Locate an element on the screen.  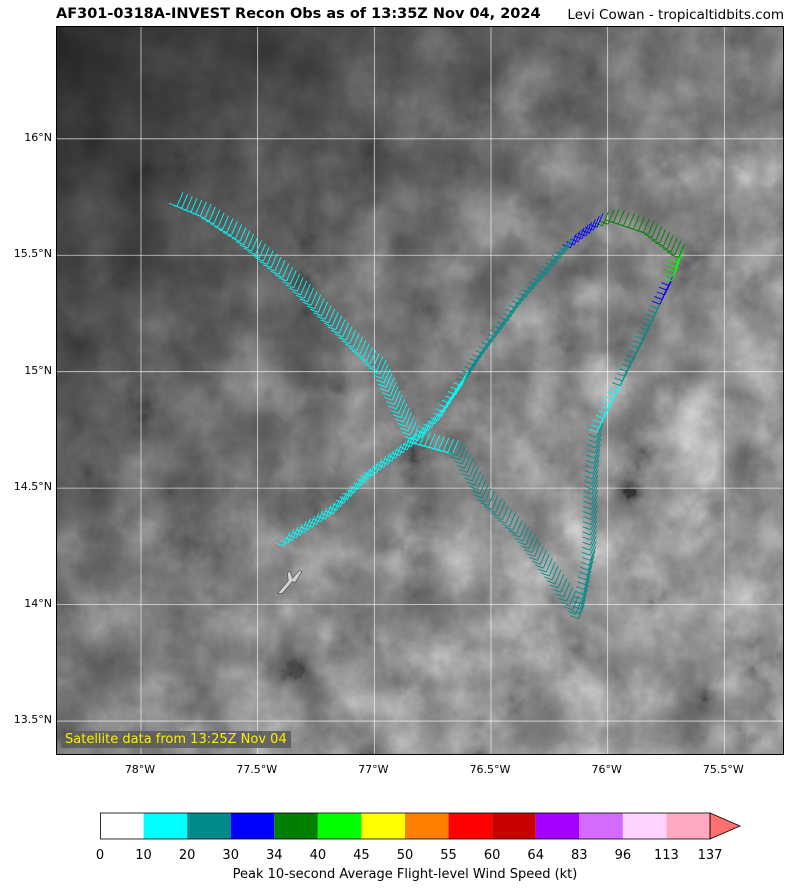
lon-tick-label: 76.5°W is located at coordinates (490, 769).